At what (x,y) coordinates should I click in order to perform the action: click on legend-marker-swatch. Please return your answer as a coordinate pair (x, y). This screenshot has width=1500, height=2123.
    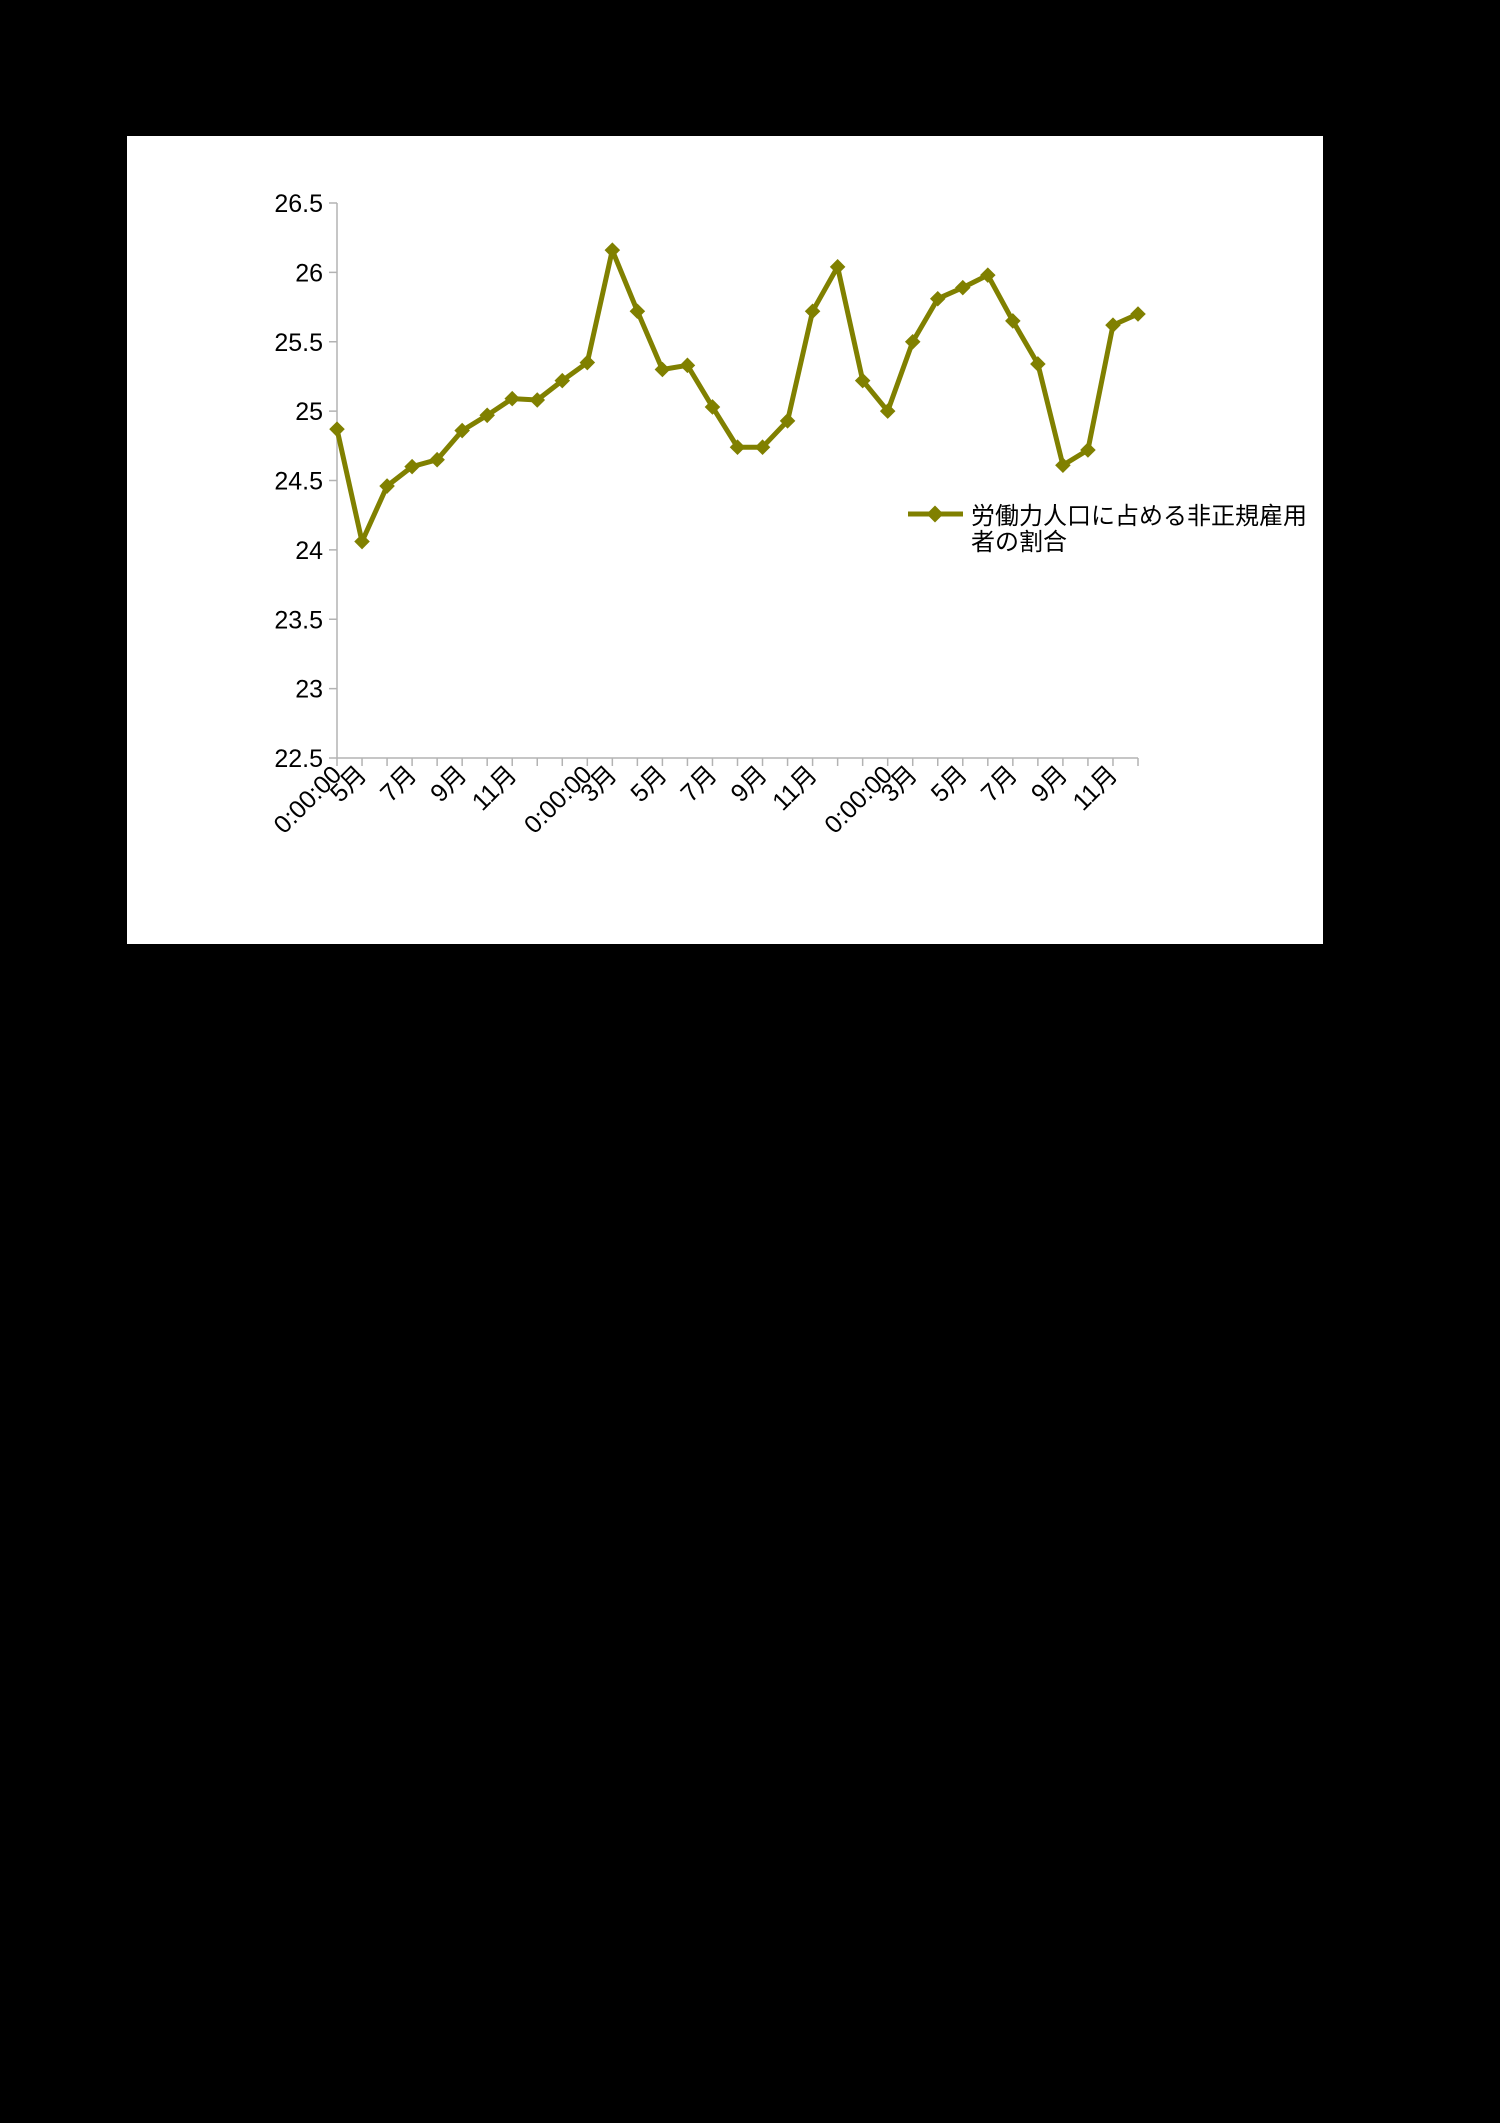
    Looking at the image, I should click on (935, 514).